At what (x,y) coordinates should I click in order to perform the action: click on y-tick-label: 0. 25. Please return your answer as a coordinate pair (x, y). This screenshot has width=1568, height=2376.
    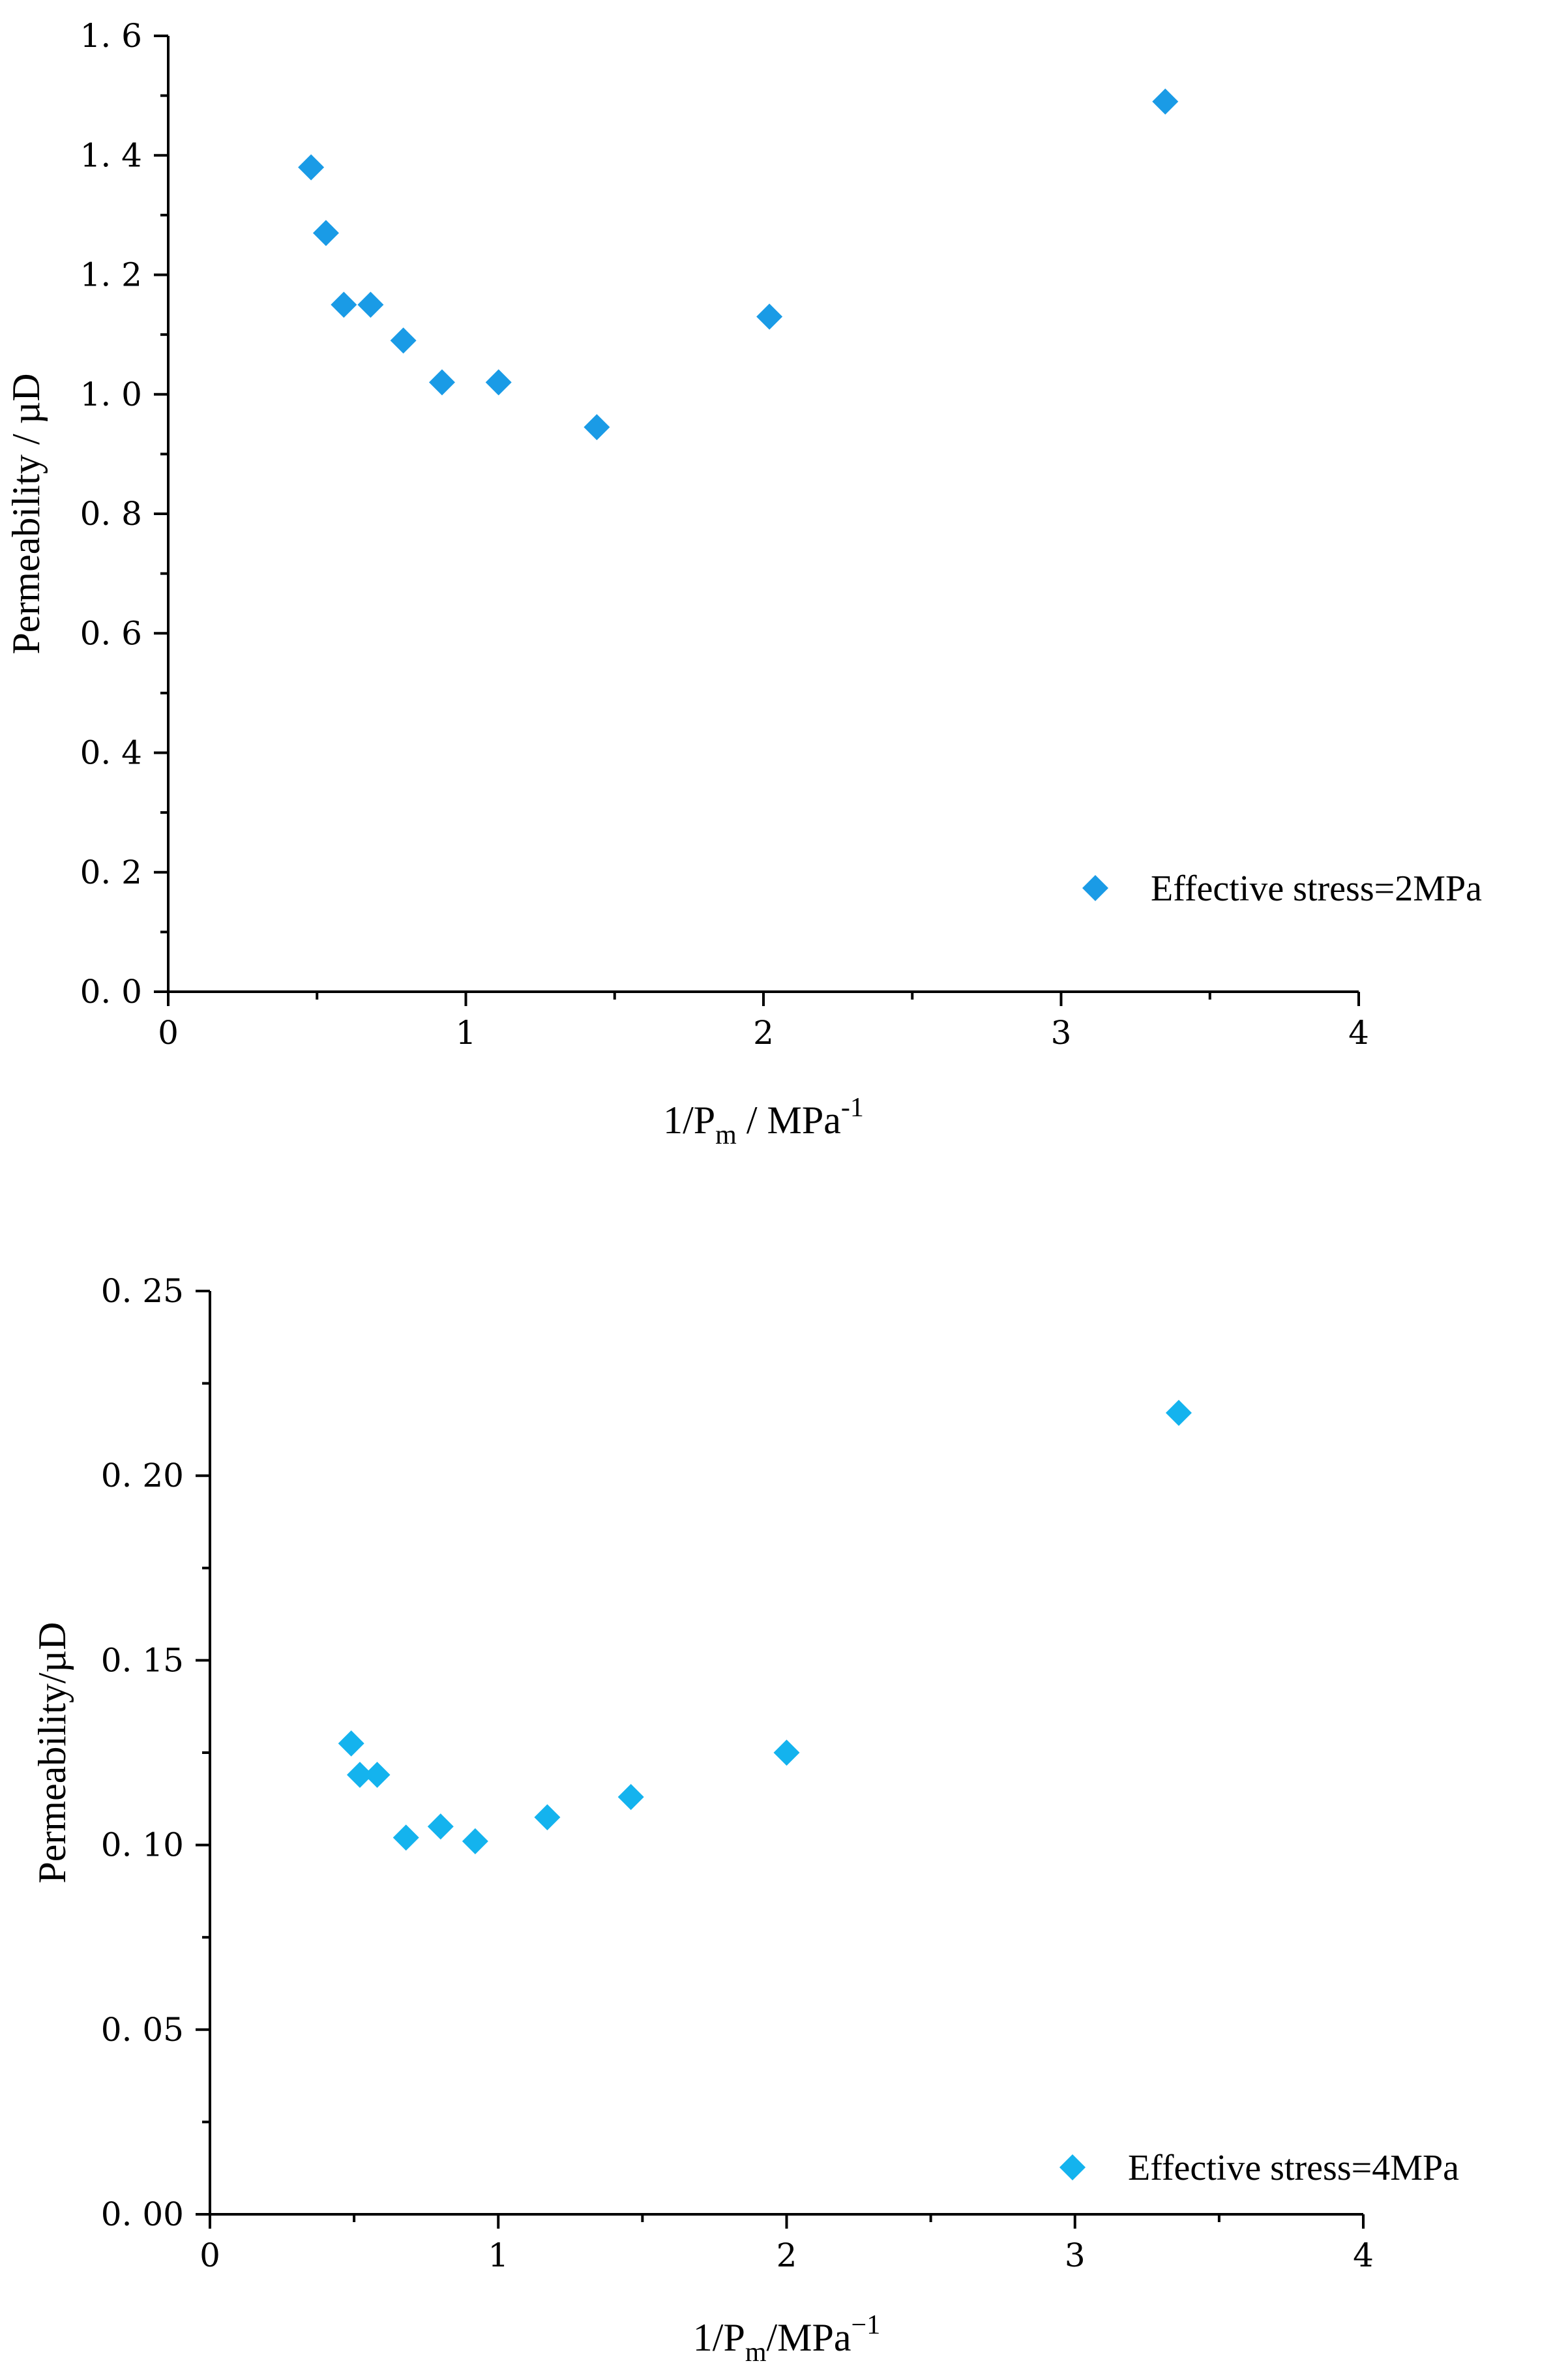
    Looking at the image, I should click on (143, 1291).